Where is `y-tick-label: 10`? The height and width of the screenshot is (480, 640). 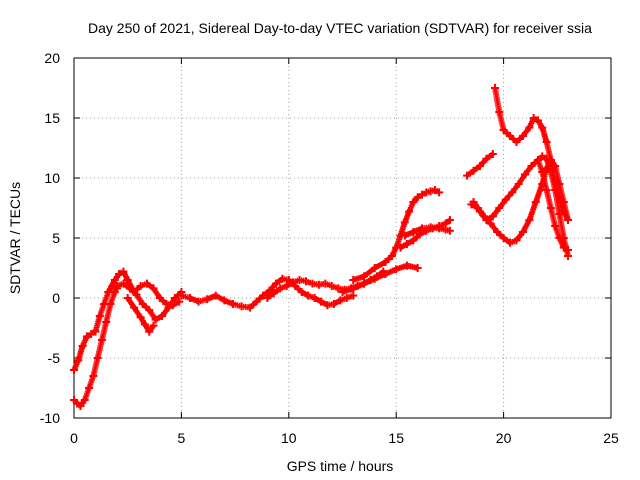 y-tick-label: 10 is located at coordinates (52, 178).